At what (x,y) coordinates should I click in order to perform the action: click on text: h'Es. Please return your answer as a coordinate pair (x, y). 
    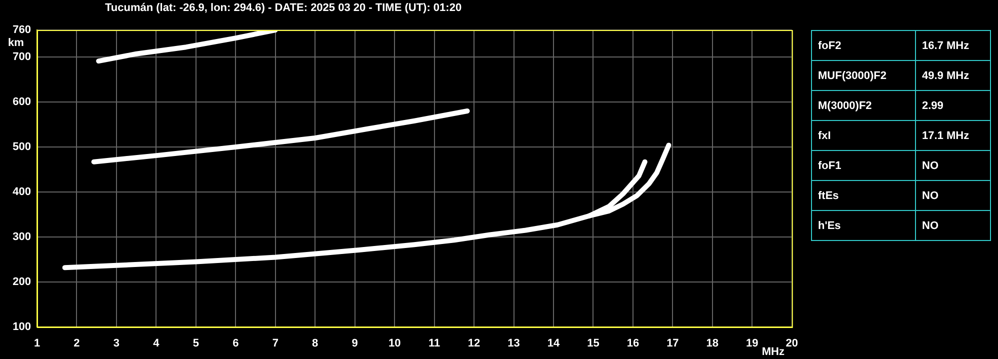
    Looking at the image, I should click on (864, 225).